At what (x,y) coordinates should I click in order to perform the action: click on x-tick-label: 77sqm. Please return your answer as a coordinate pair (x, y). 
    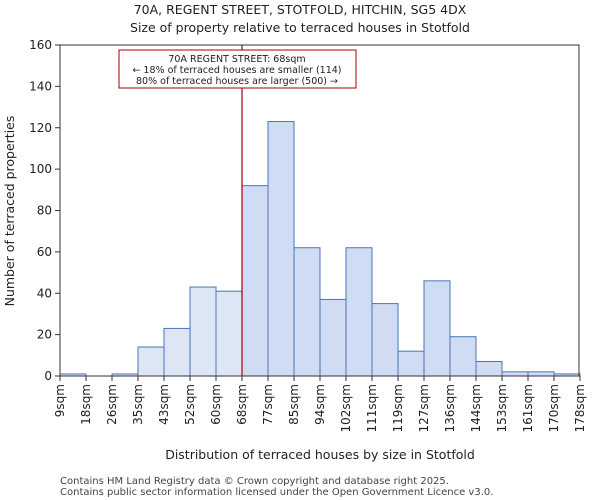
    Looking at the image, I should click on (268, 404).